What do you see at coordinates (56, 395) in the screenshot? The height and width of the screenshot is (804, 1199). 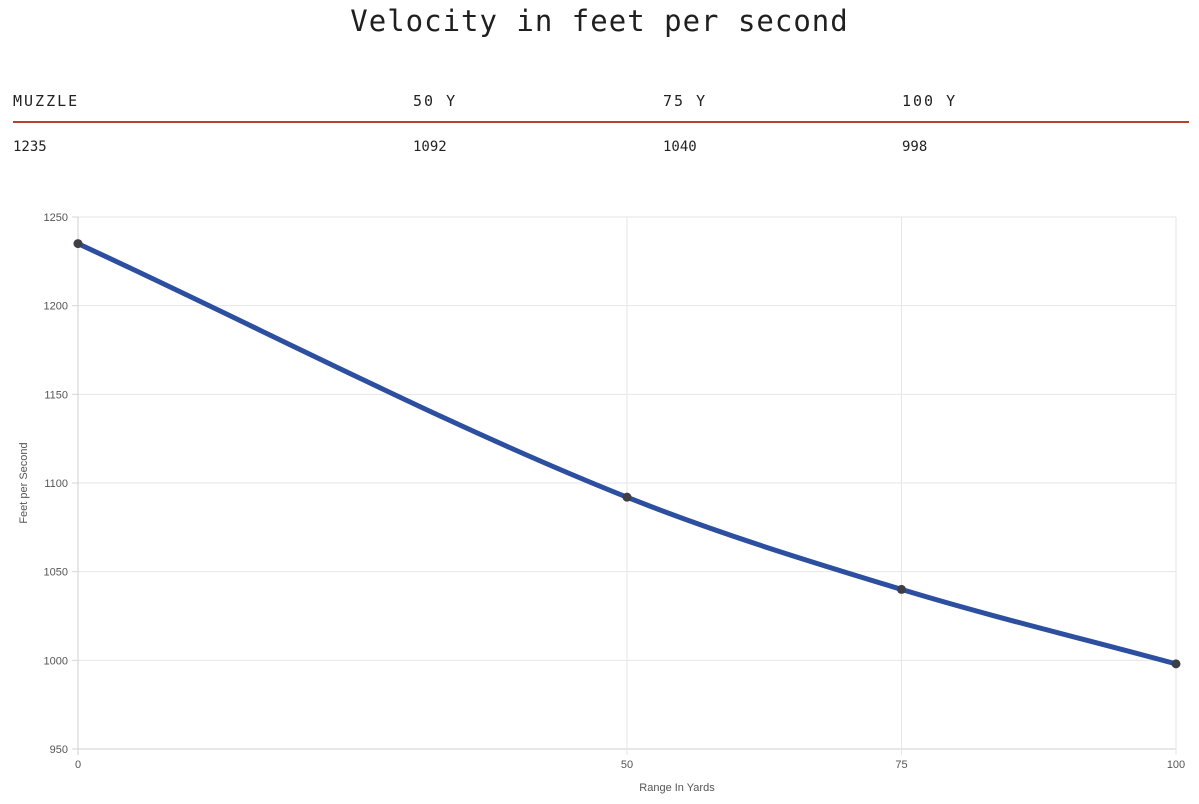 I see `y-tick-label: 1150` at bounding box center [56, 395].